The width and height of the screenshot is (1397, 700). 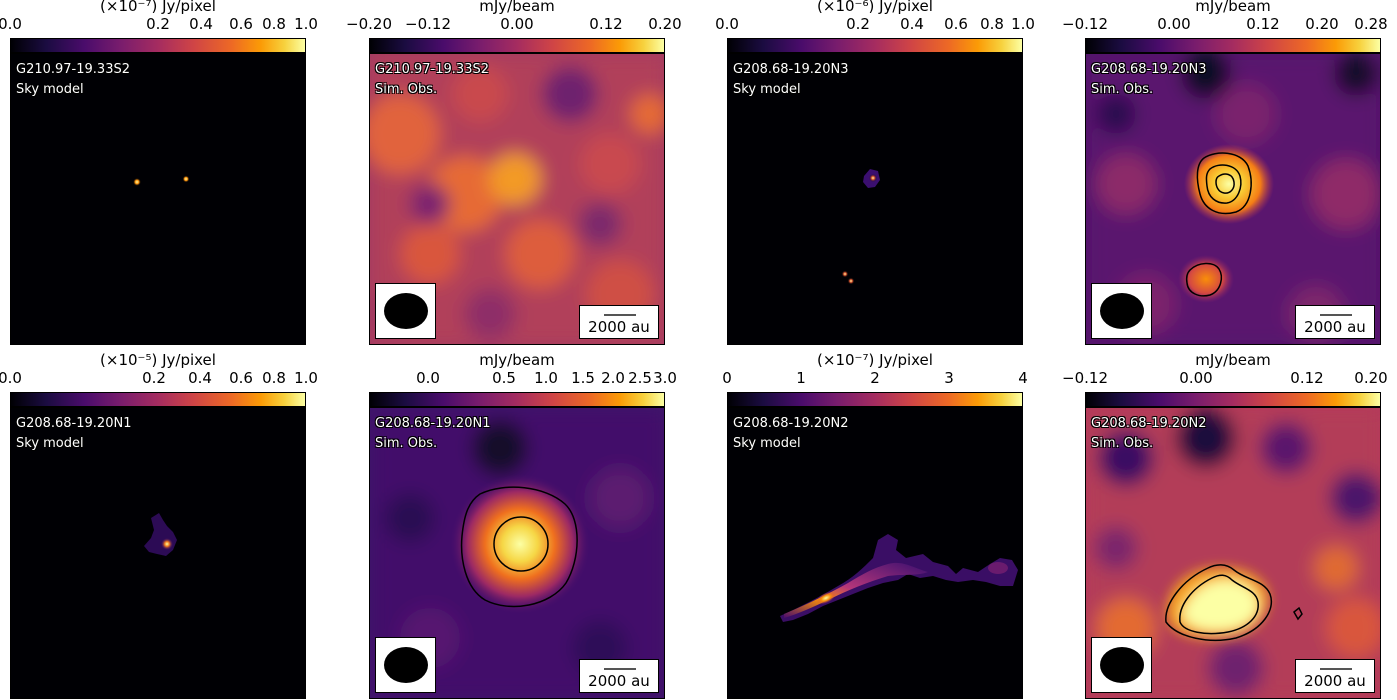 I want to click on colorbar-ticks: −0.20 −0.12 0.00 0.12 0.20, so click(x=514, y=24).